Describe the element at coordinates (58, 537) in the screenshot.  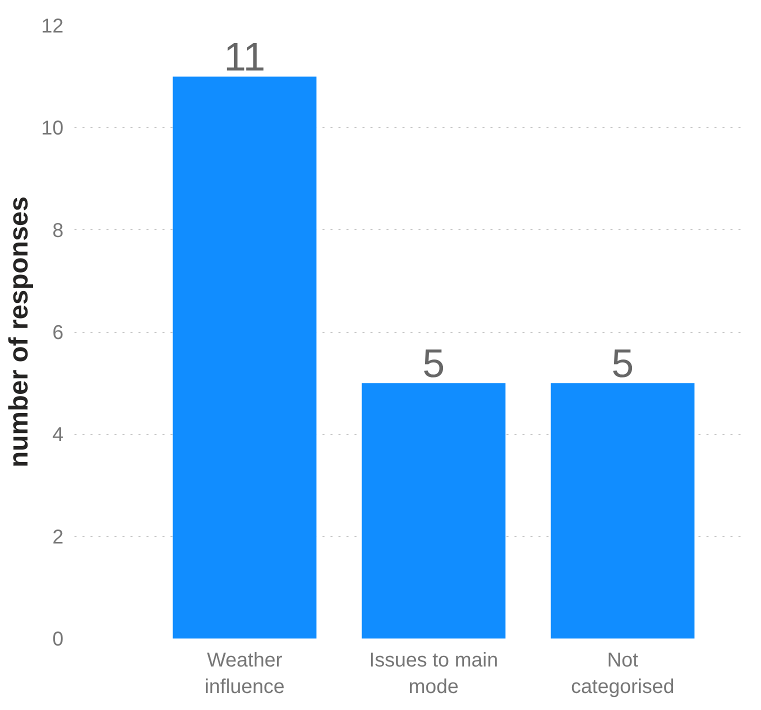
I see `y-tick-label: 2` at that location.